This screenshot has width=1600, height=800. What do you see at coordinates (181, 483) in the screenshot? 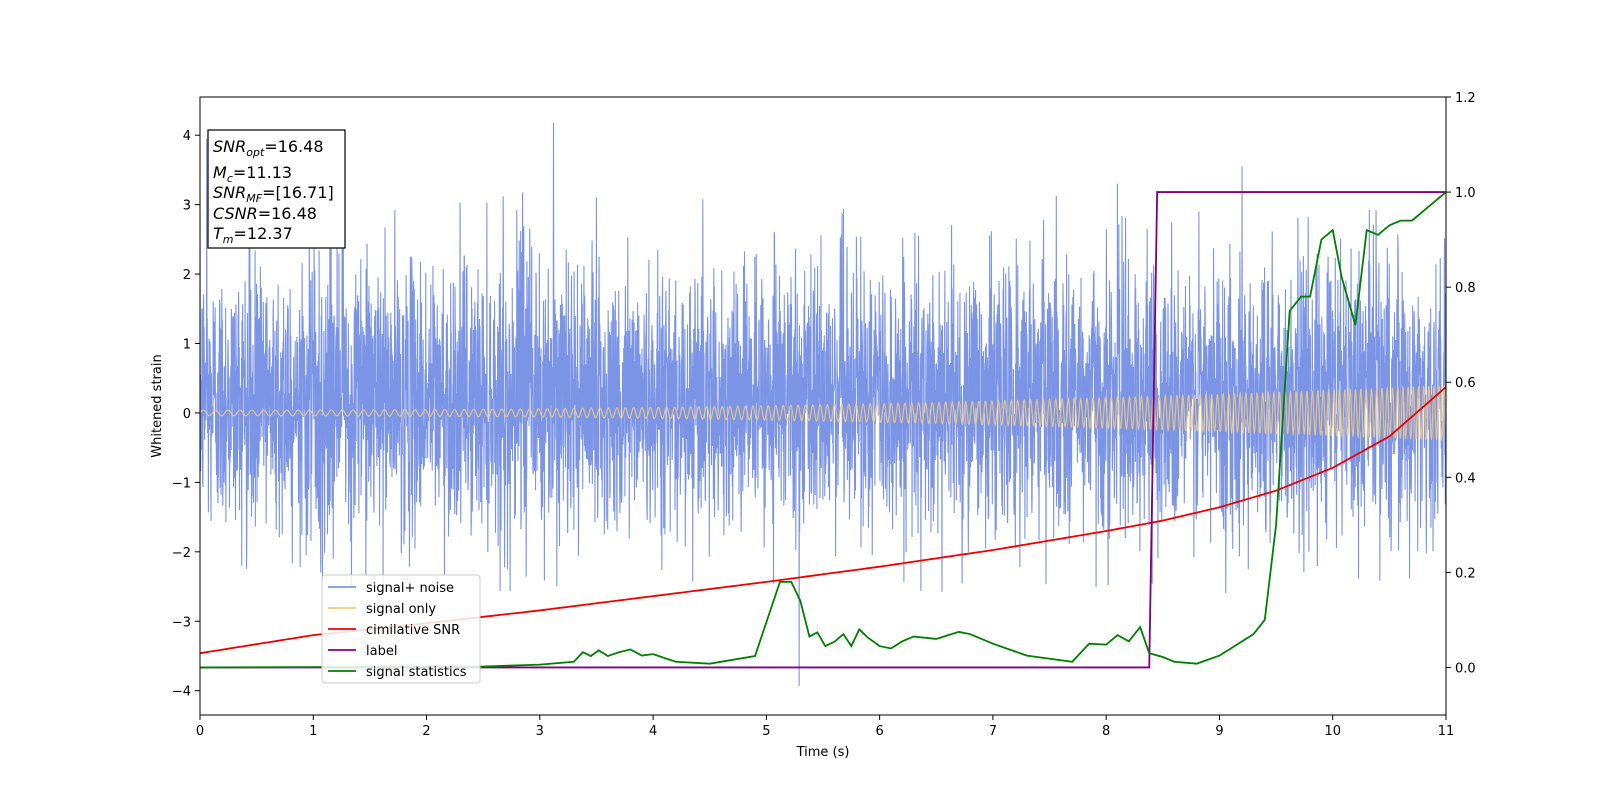
I see `y-tick-label: −1` at bounding box center [181, 483].